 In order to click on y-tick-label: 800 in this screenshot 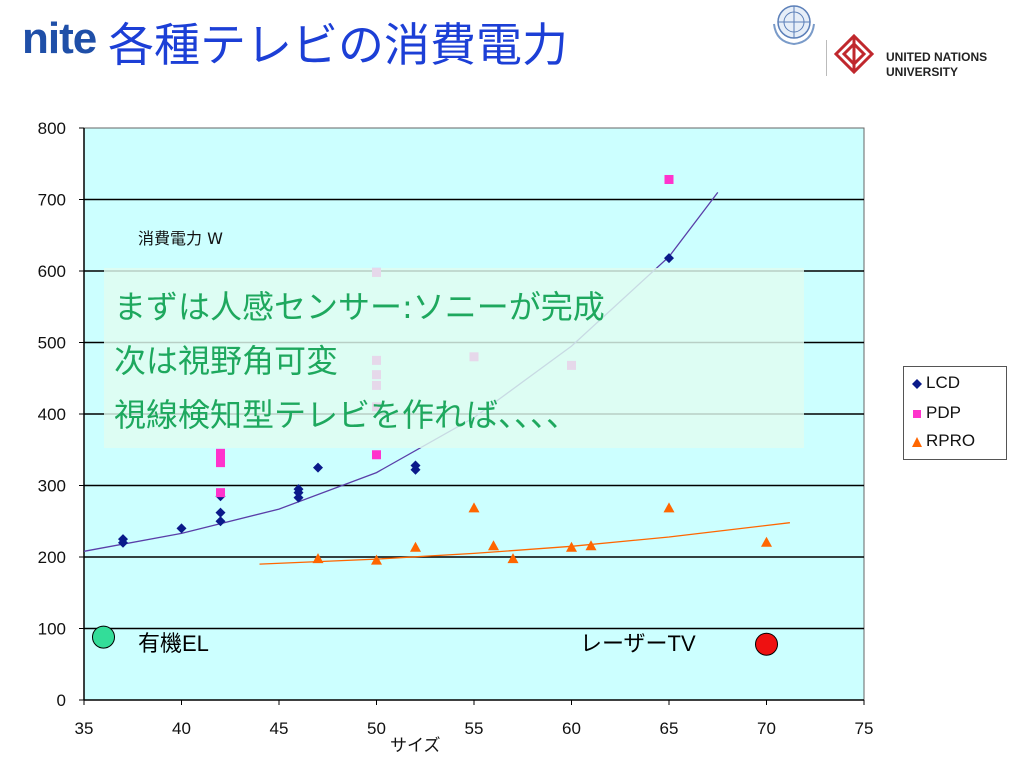, I will do `click(52, 128)`.